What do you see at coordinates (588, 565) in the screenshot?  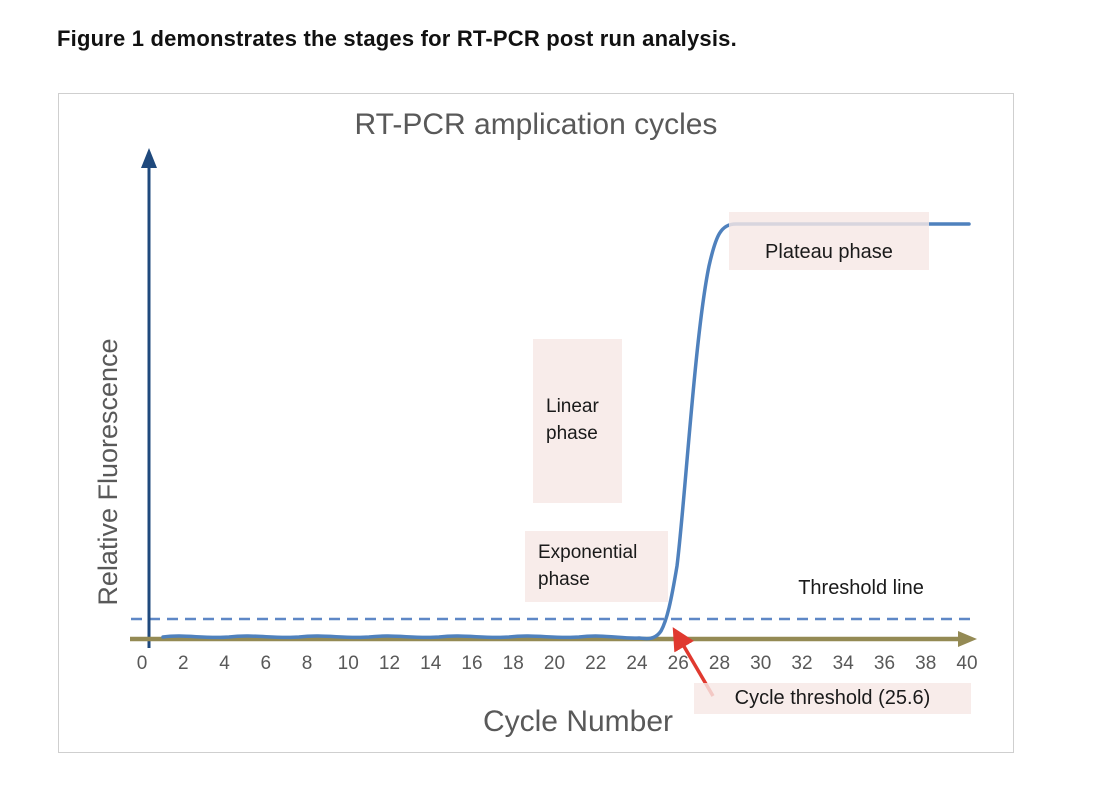 I see `exponential-phase-label: Exponential phase` at bounding box center [588, 565].